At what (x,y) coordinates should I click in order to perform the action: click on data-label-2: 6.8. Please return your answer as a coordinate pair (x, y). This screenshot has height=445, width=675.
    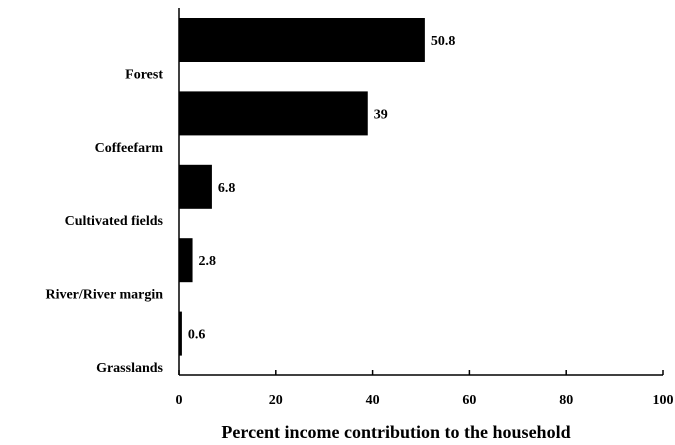
    Looking at the image, I should click on (227, 188).